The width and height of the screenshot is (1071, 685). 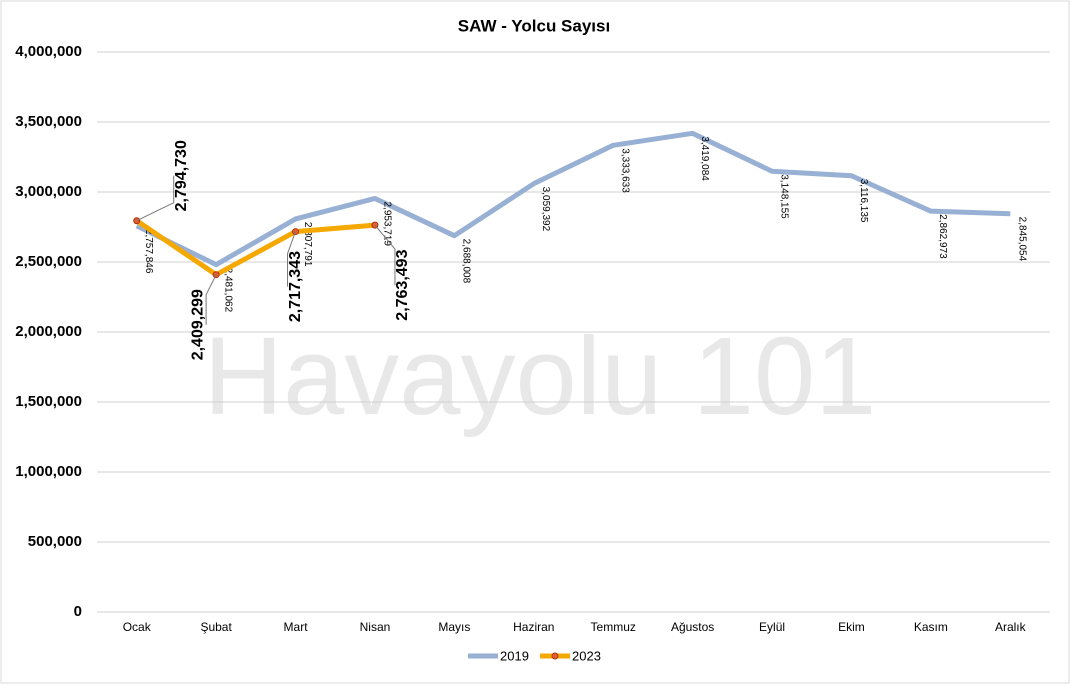 I want to click on data-label: 2,717,343, so click(x=295, y=286).